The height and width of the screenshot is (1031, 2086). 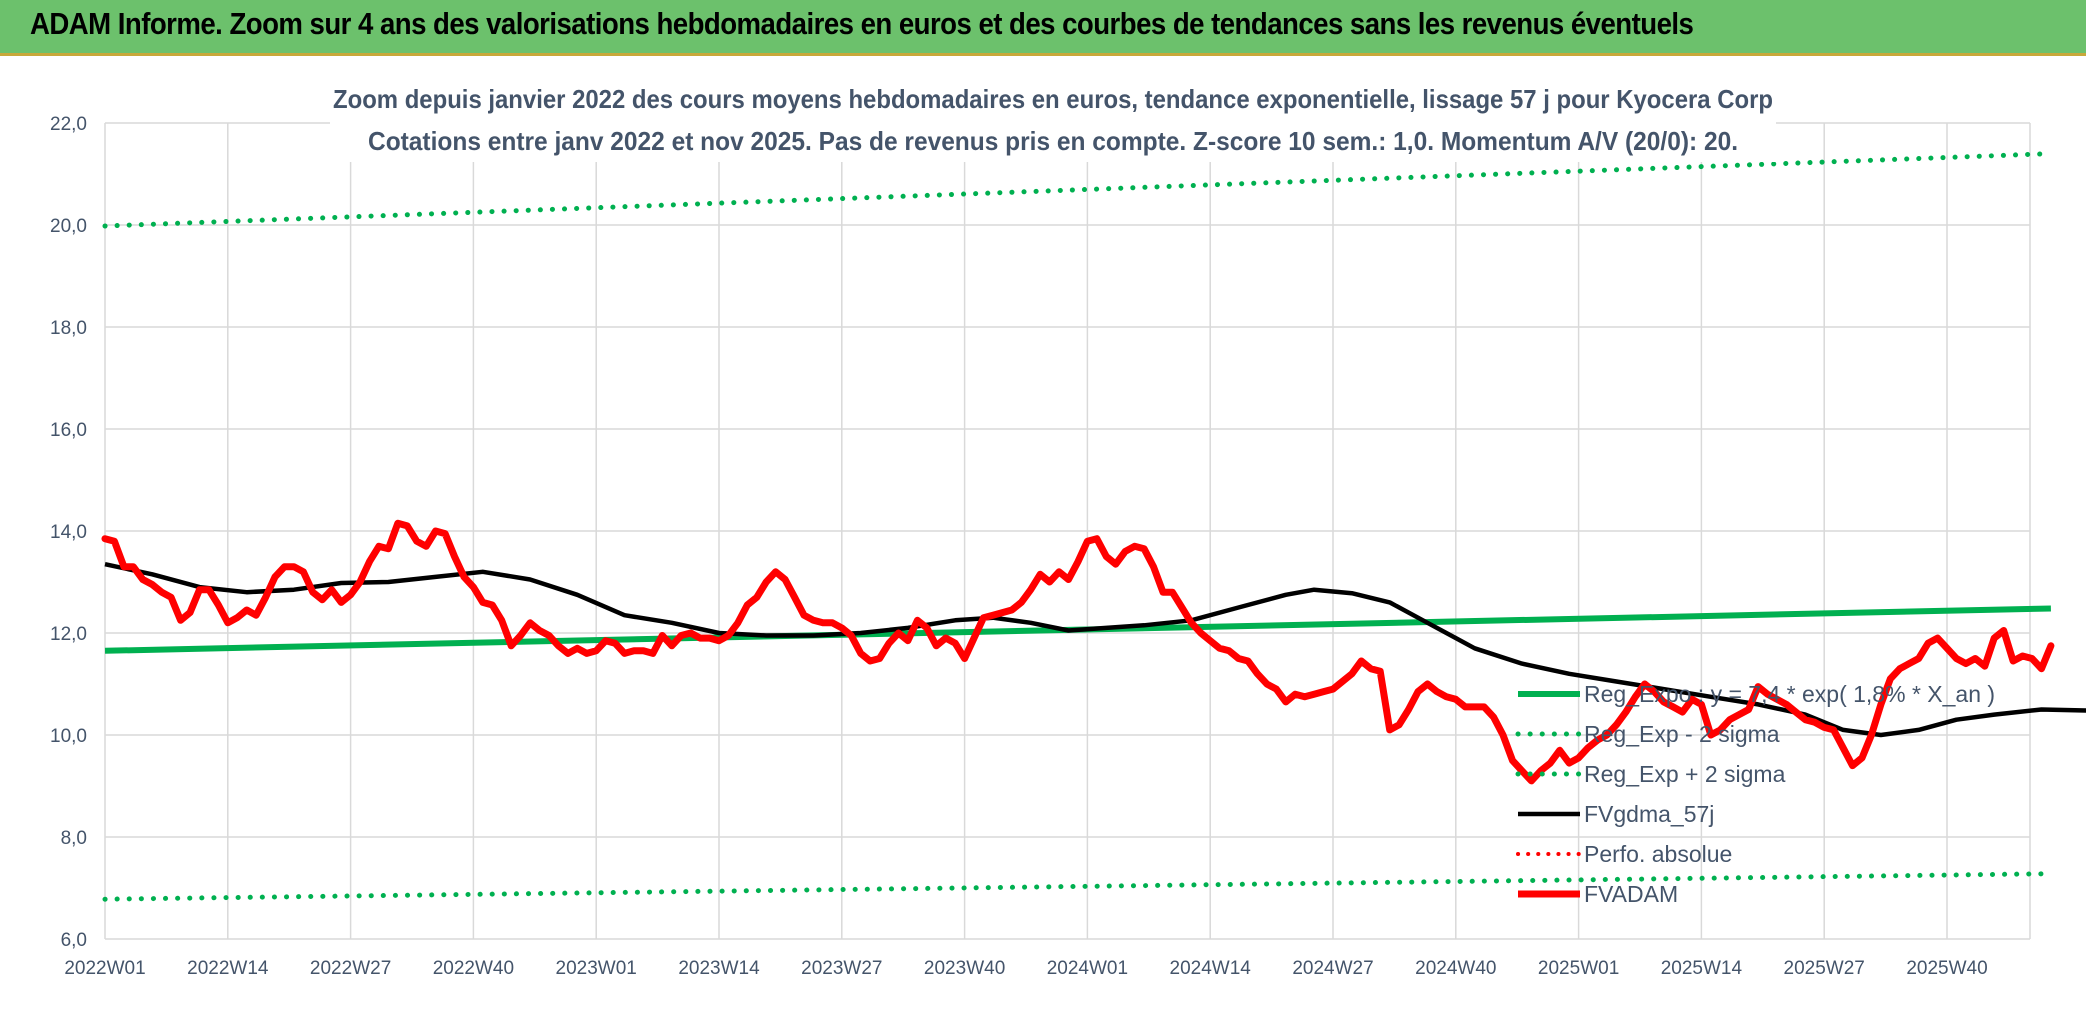 What do you see at coordinates (1649, 814) in the screenshot?
I see `legend-label: FVgdma_57j` at bounding box center [1649, 814].